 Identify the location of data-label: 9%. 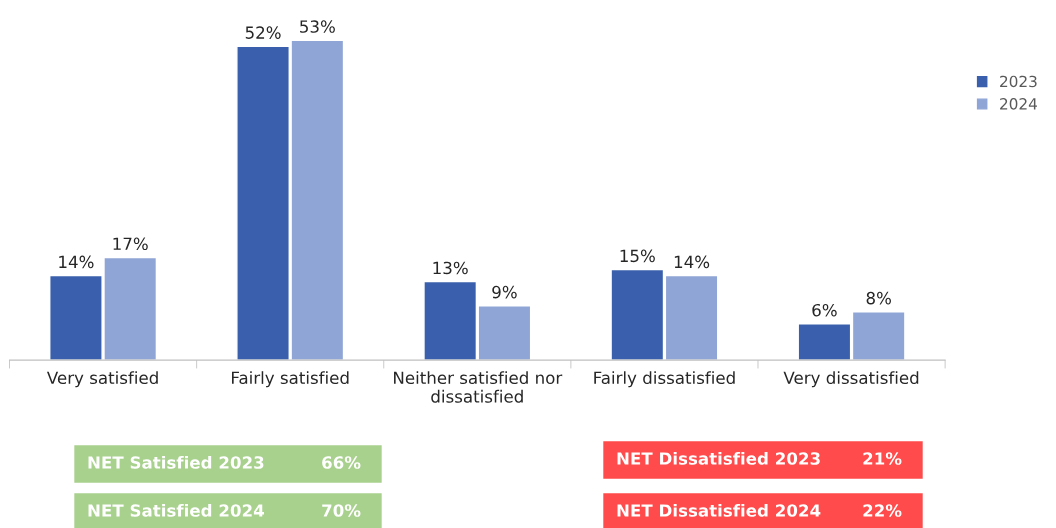
(504, 292).